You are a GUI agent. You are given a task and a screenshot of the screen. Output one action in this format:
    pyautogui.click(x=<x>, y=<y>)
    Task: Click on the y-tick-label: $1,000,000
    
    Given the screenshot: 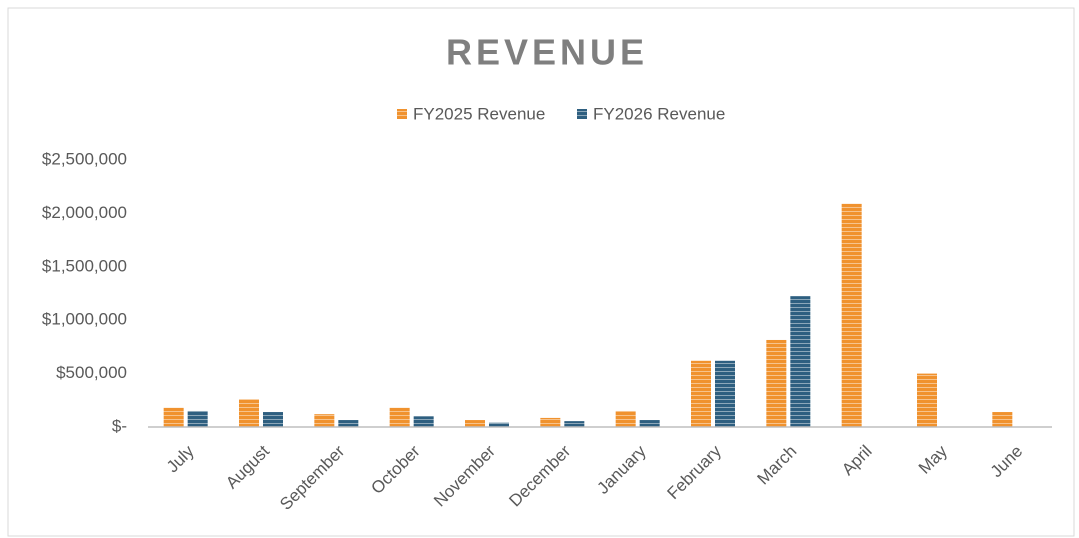 What is the action you would take?
    pyautogui.click(x=84, y=319)
    